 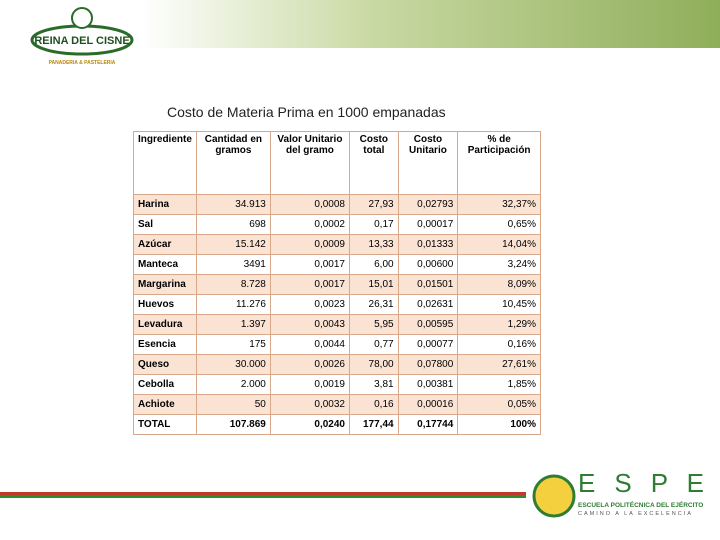 I want to click on column-header: Valor Unitario del gramo, so click(x=310, y=163).